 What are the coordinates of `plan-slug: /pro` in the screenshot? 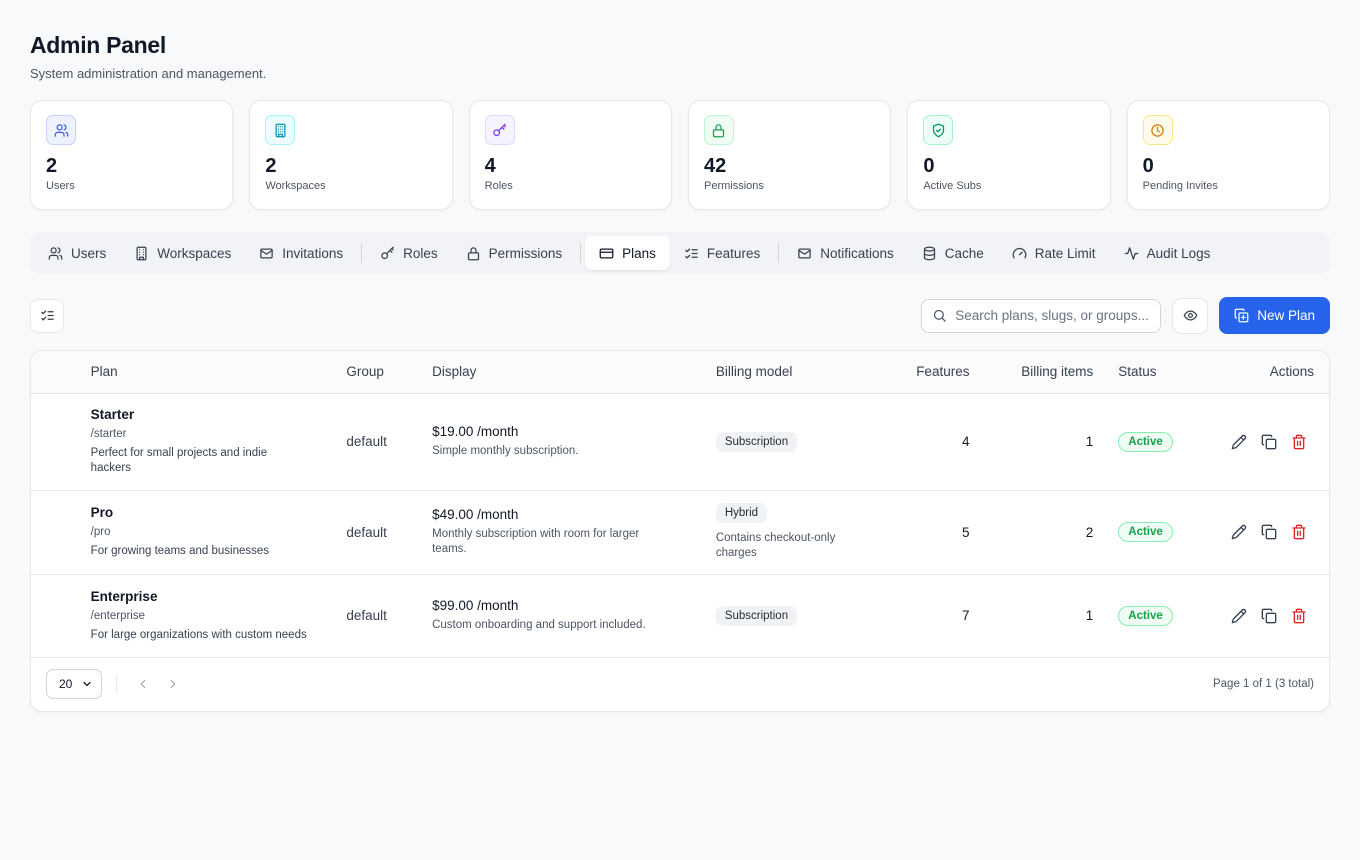 It's located at (100, 532).